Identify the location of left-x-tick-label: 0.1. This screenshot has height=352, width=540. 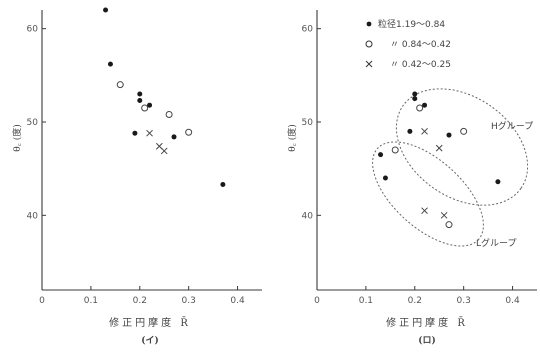
(91, 301).